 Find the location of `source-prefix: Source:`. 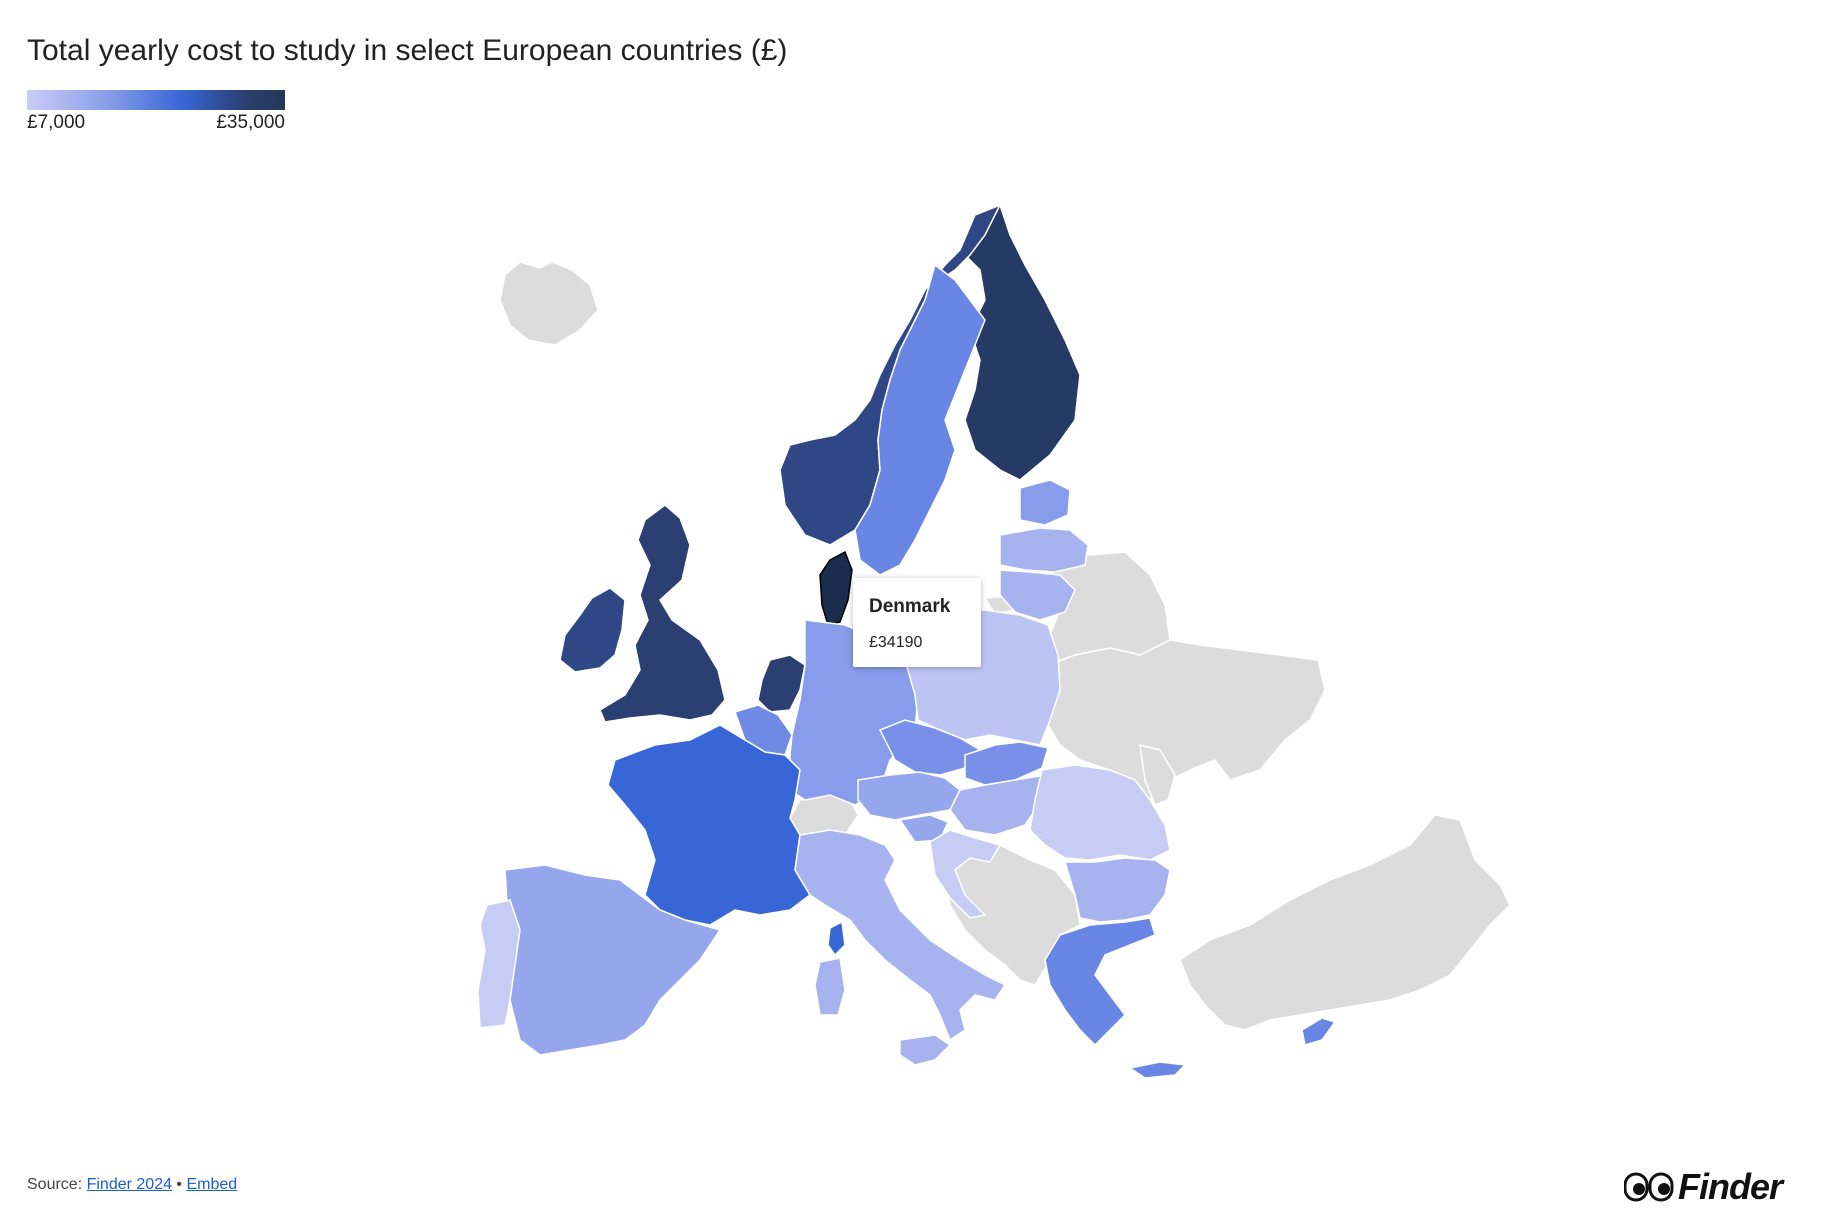

source-prefix: Source: is located at coordinates (57, 1184).